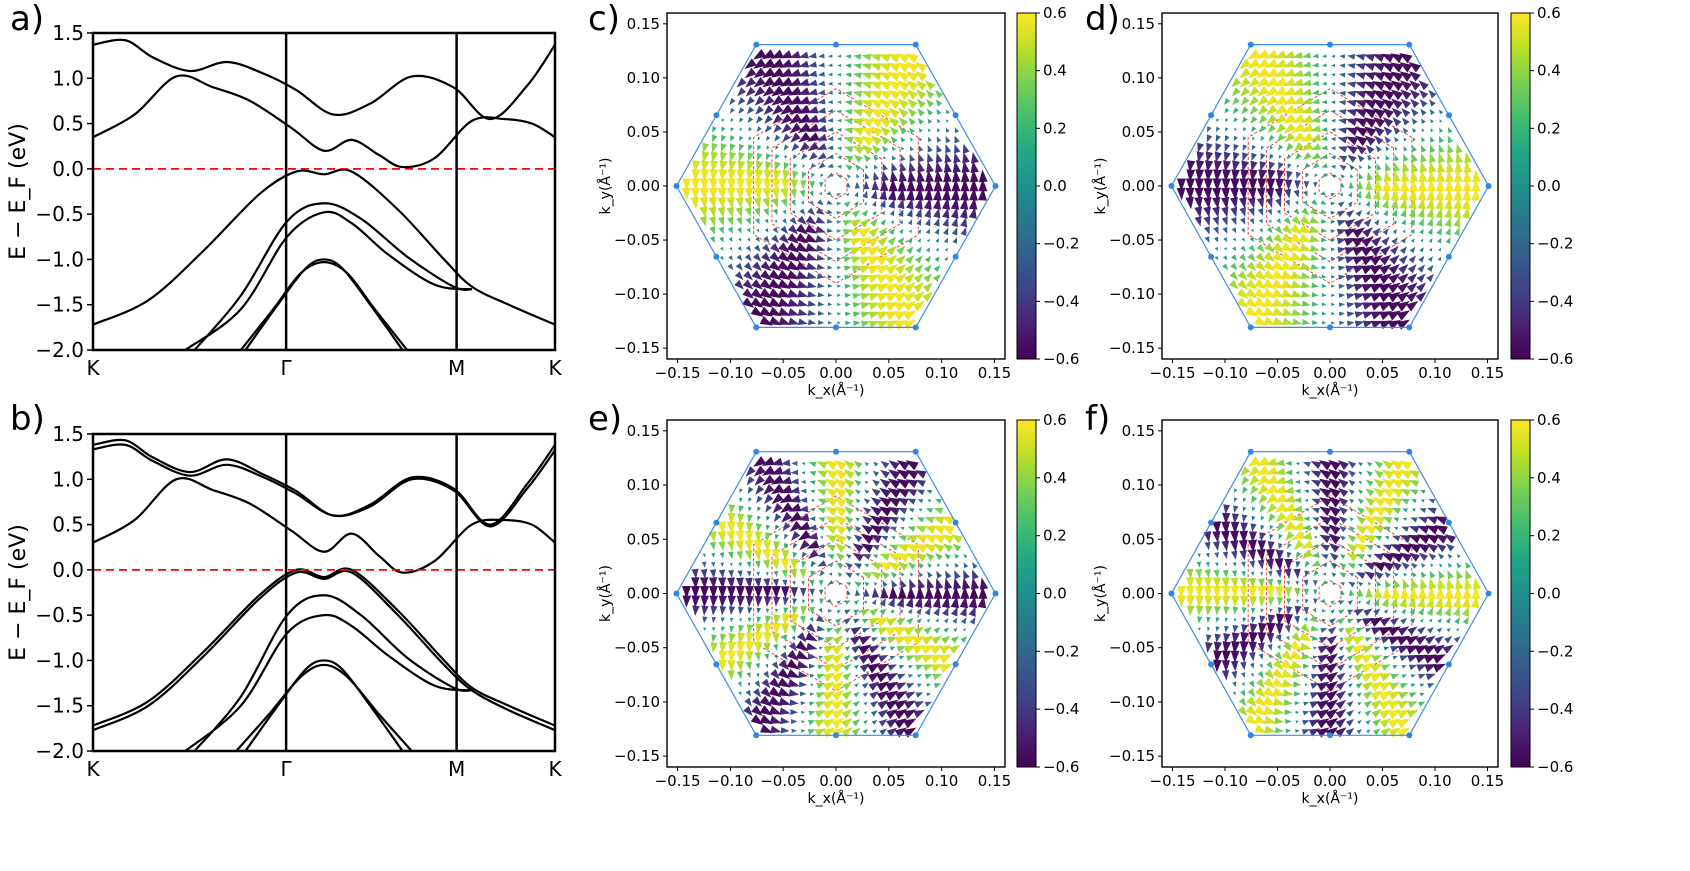 The width and height of the screenshot is (1690, 871). Describe the element at coordinates (1055, 420) in the screenshot. I see `colorbar-tick-label: 0.6` at that location.